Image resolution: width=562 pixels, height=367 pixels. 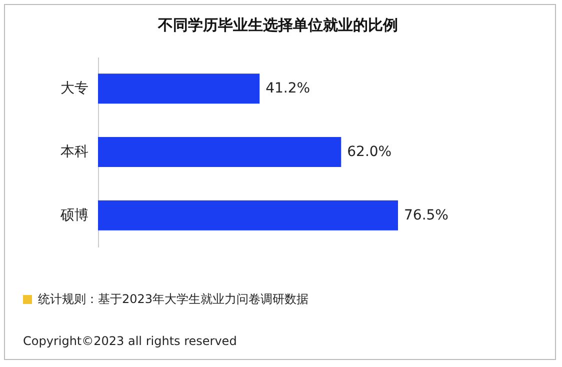 I want to click on y-tick-label: 本科, so click(x=74, y=152).